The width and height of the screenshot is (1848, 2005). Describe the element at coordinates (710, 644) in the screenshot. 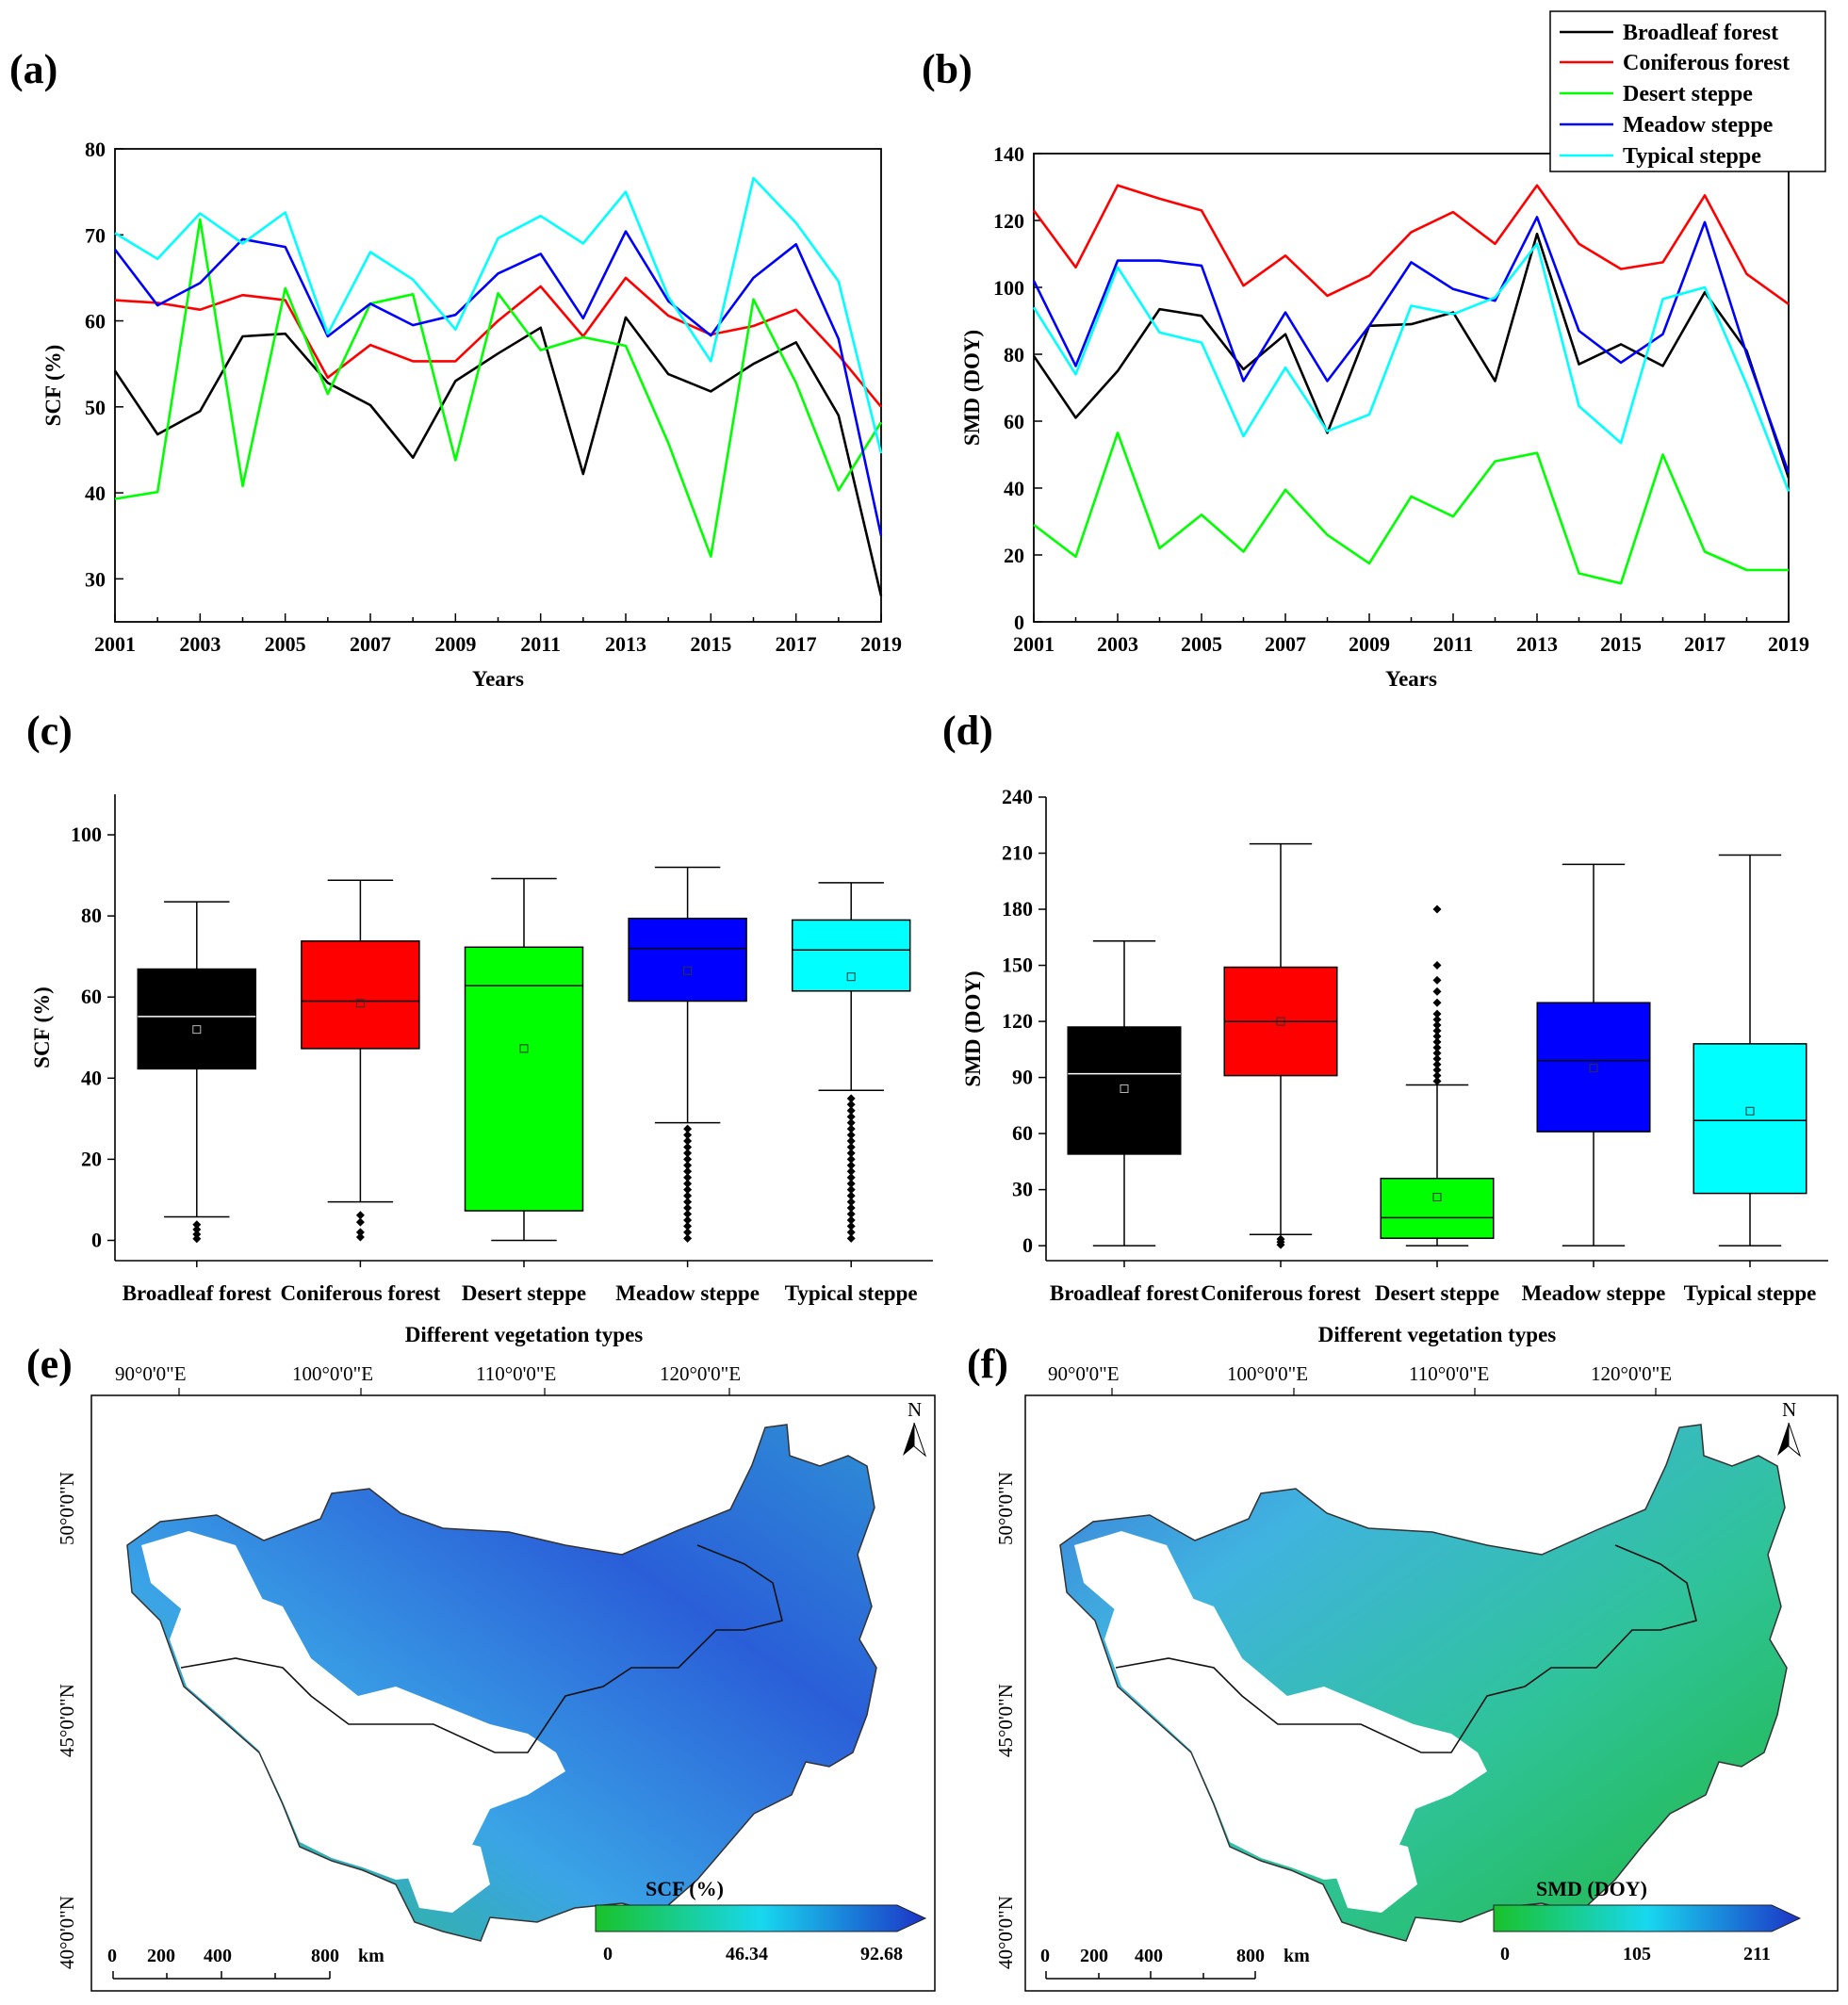

I see `x-tick-label: 2015` at that location.